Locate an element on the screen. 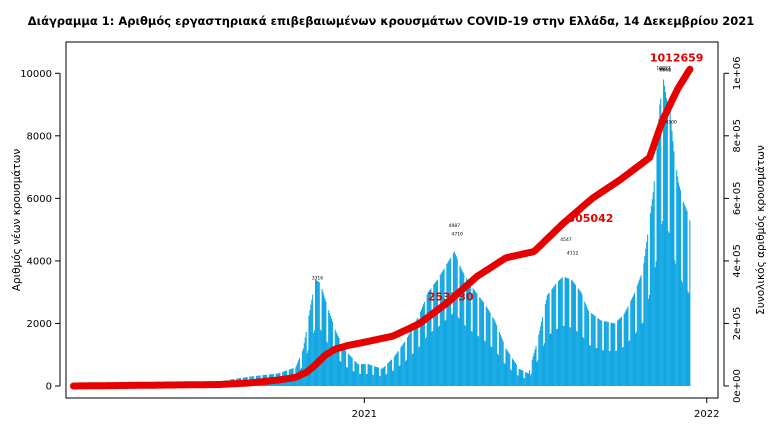 The width and height of the screenshot is (782, 433). y-axis-left-title: Αριθμός νέων κρουσμάτων is located at coordinates (17, 220).